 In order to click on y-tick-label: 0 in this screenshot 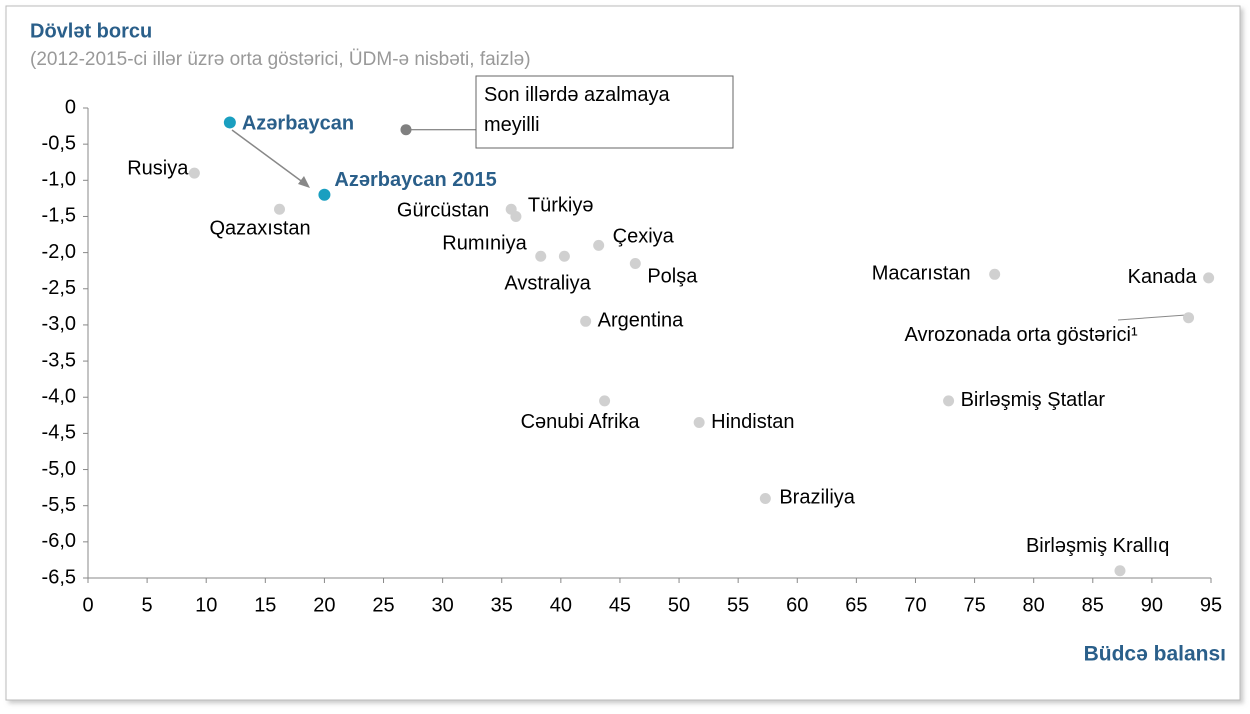, I will do `click(70, 107)`.